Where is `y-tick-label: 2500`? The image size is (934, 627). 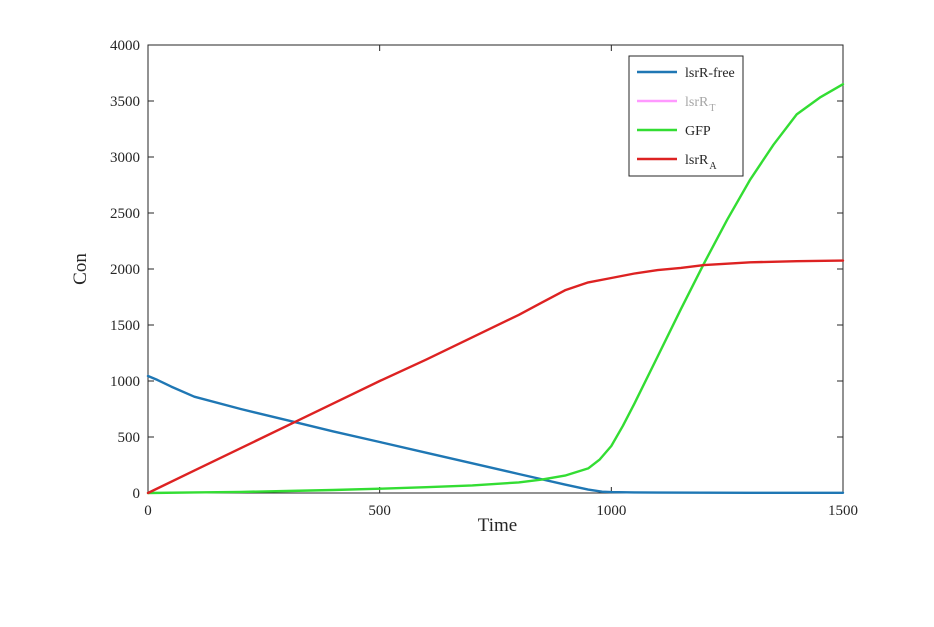
y-tick-label: 2500 is located at coordinates (125, 214).